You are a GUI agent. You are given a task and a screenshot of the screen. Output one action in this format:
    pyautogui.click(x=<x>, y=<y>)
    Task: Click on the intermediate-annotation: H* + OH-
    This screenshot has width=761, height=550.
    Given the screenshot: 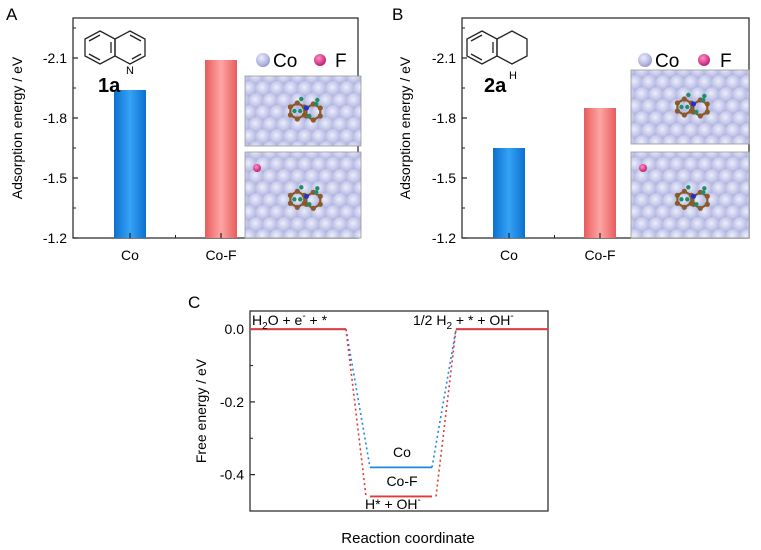 What is the action you would take?
    pyautogui.click(x=393, y=503)
    